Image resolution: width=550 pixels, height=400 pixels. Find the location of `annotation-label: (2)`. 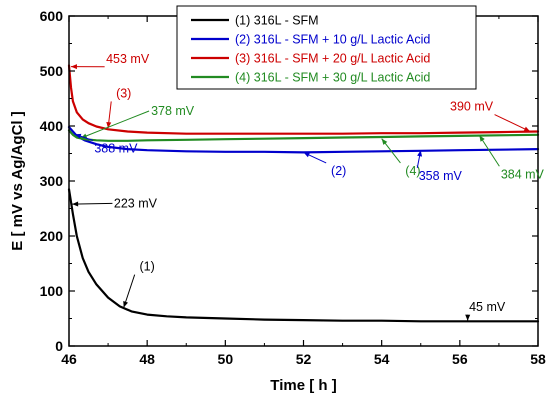

annotation-label: (2) is located at coordinates (338, 171).